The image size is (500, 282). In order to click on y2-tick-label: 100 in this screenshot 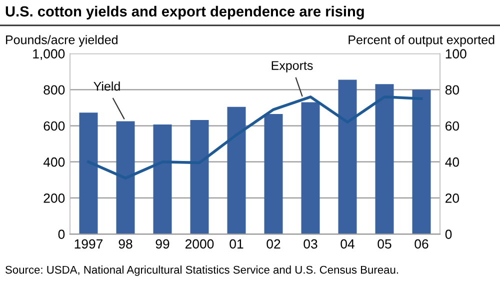, I will do `click(456, 53)`.